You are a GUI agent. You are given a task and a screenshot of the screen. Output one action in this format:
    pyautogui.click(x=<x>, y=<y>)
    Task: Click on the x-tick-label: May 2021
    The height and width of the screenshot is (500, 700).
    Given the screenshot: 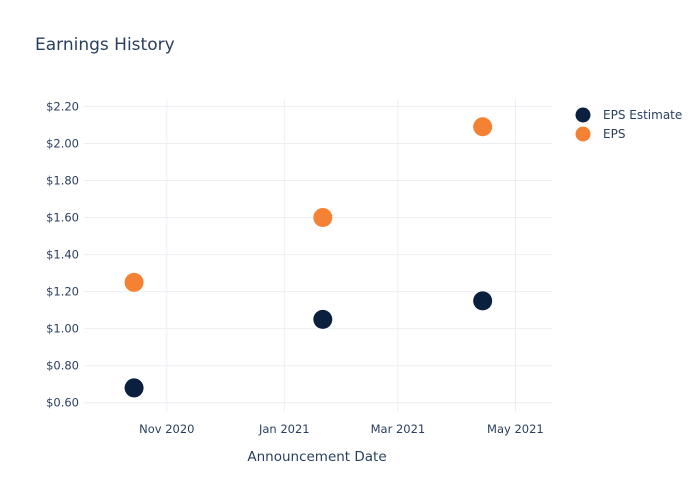 What is the action you would take?
    pyautogui.click(x=515, y=429)
    